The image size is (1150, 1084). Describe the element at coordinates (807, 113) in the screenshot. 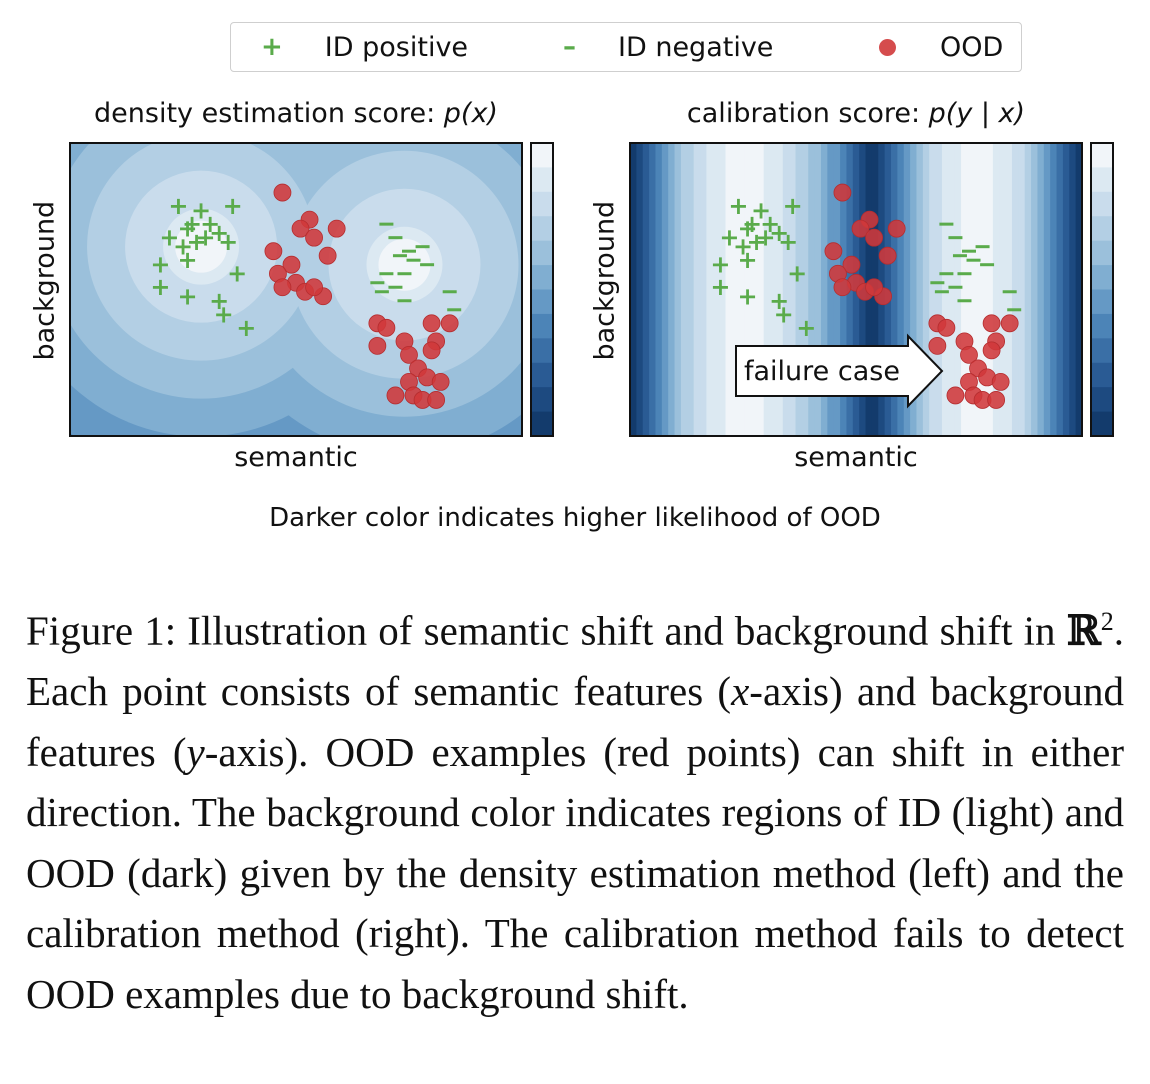

I see `right-panel-title-text: calibration score:` at that location.